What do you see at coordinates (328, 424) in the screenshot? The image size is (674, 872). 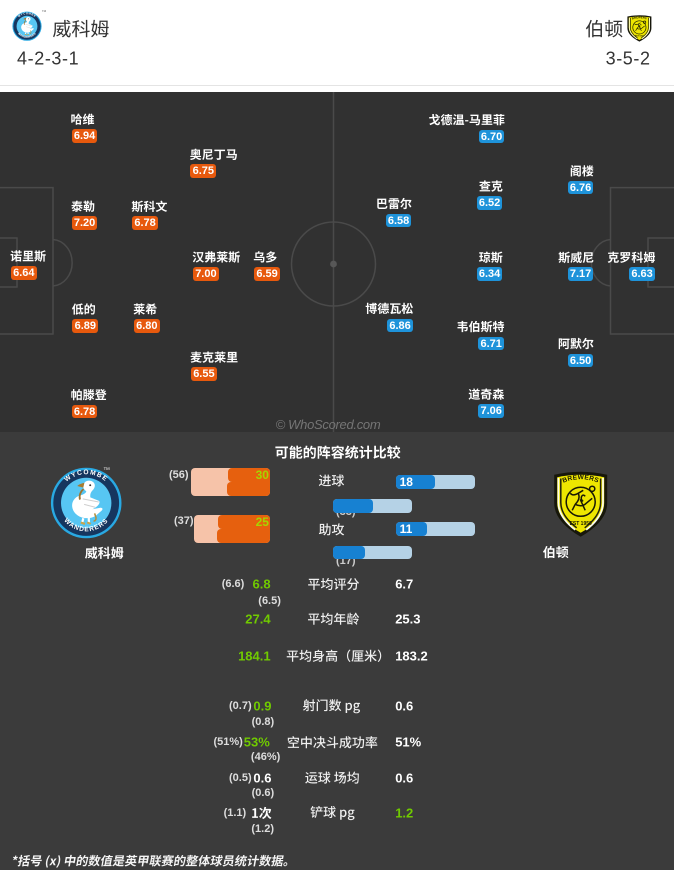 I see `svg-text: © WhoScored.com` at bounding box center [328, 424].